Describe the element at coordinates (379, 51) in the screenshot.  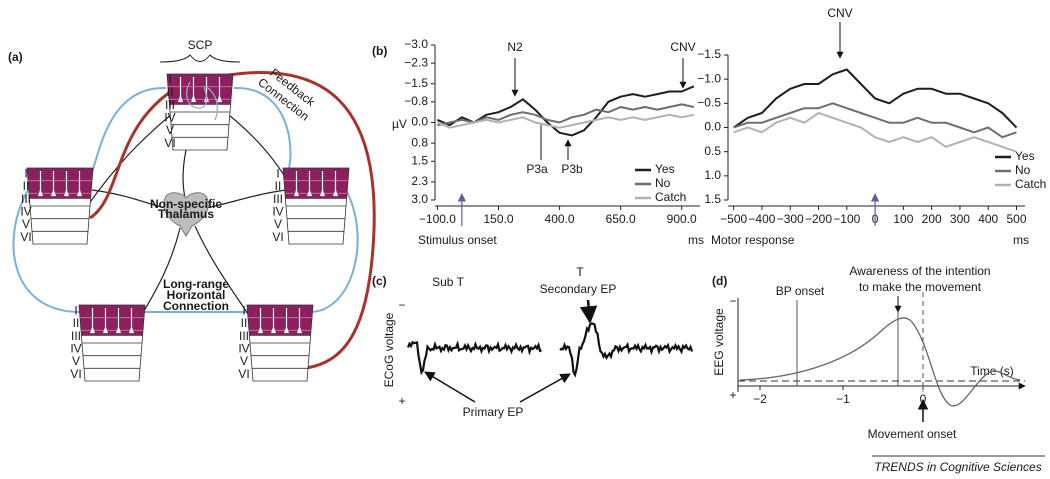
I see `panel-label: (b)` at that location.